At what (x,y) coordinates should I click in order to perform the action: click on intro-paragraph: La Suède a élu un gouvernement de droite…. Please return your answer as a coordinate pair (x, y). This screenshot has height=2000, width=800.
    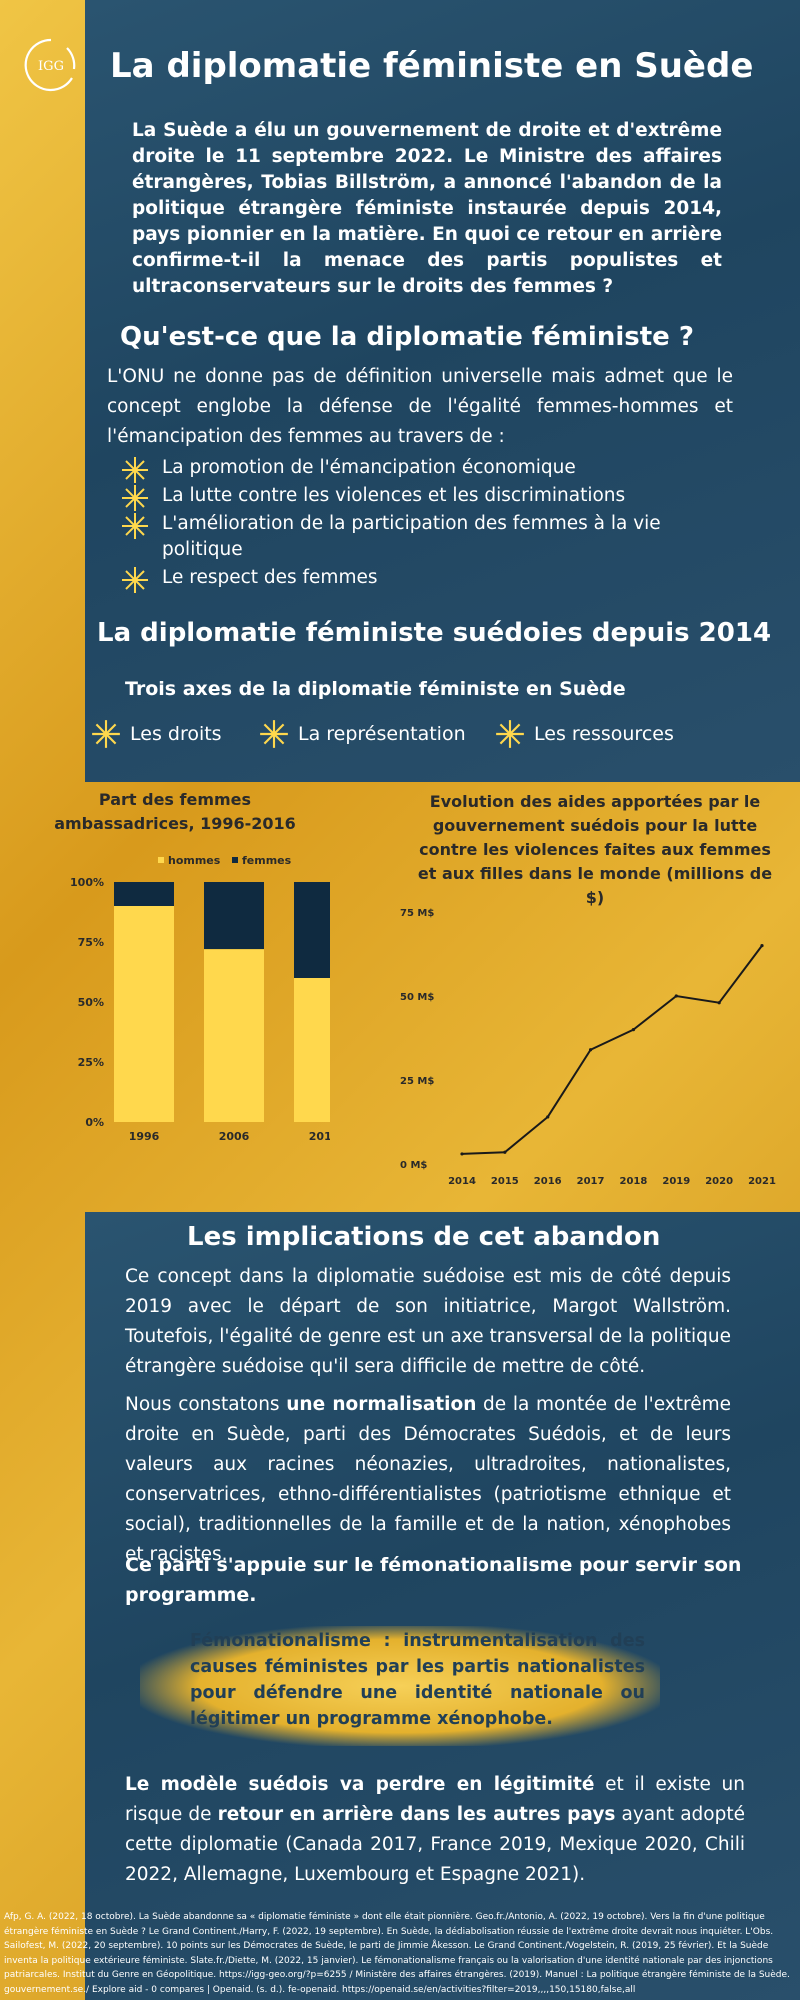
    Looking at the image, I should click on (427, 208).